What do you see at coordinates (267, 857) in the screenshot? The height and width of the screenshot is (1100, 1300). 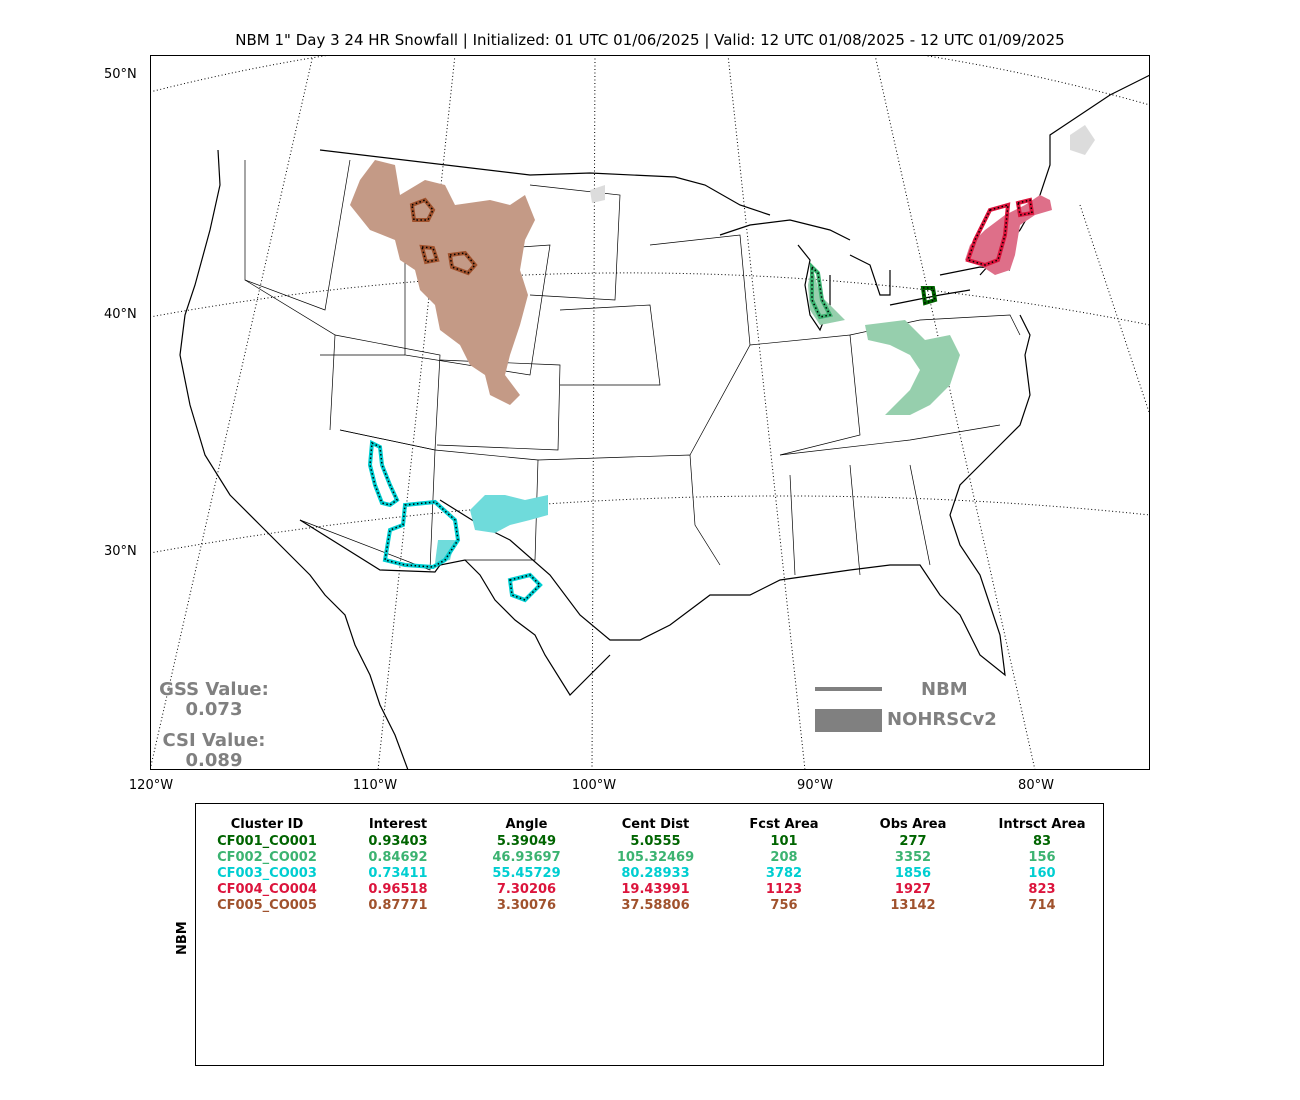 I see `table-cell: CF002_CO002` at bounding box center [267, 857].